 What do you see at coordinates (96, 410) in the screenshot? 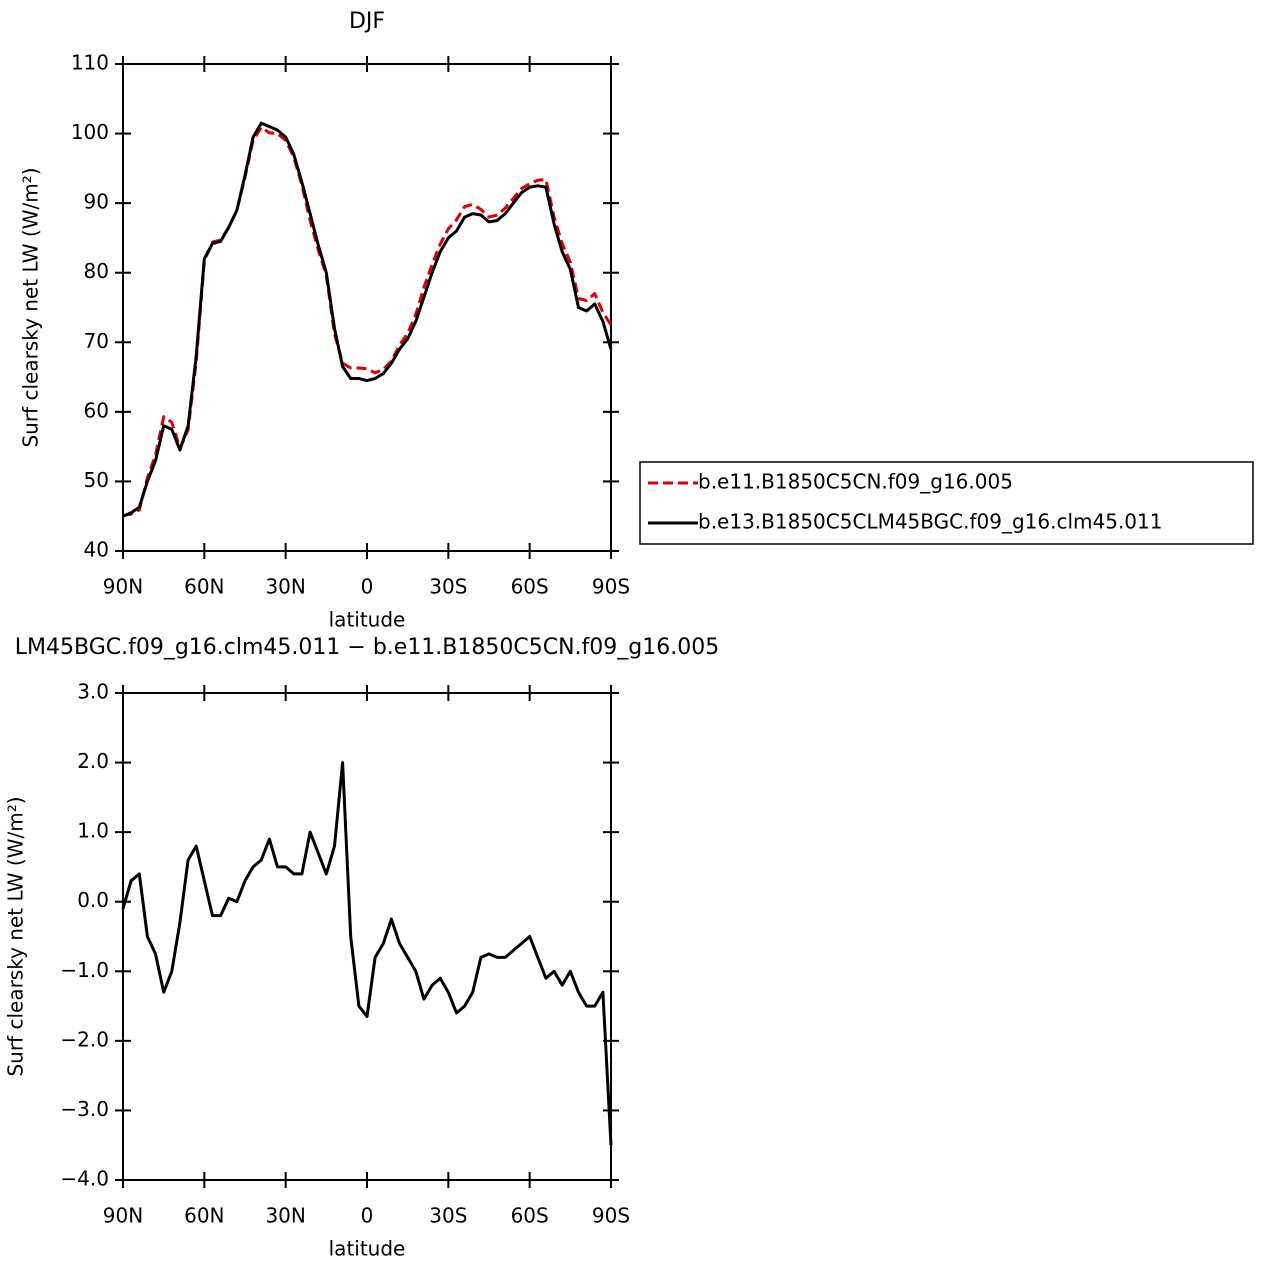
I see `y-tick-label: 60` at bounding box center [96, 410].